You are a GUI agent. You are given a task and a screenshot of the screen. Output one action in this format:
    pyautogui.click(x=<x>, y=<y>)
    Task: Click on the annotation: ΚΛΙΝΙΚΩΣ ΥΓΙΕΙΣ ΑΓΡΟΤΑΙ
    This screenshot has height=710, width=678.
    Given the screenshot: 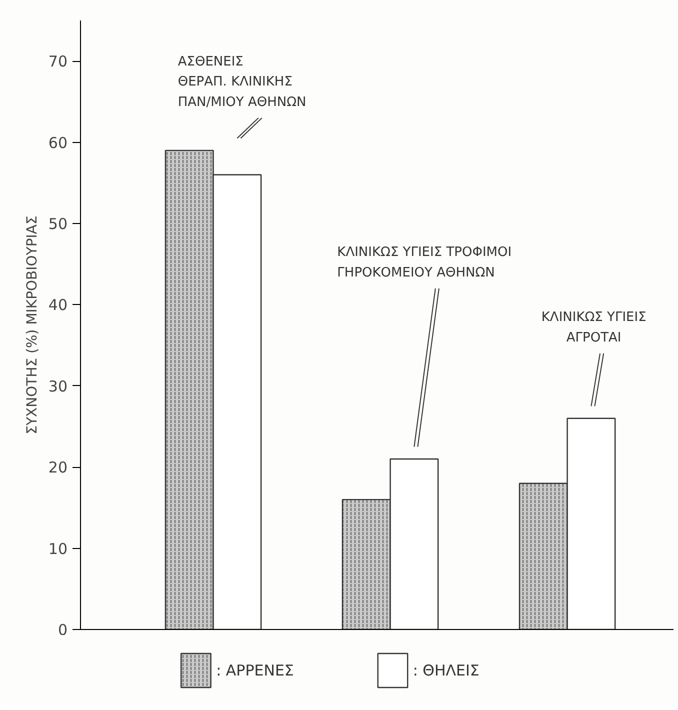 What is the action you would take?
    pyautogui.click(x=593, y=328)
    